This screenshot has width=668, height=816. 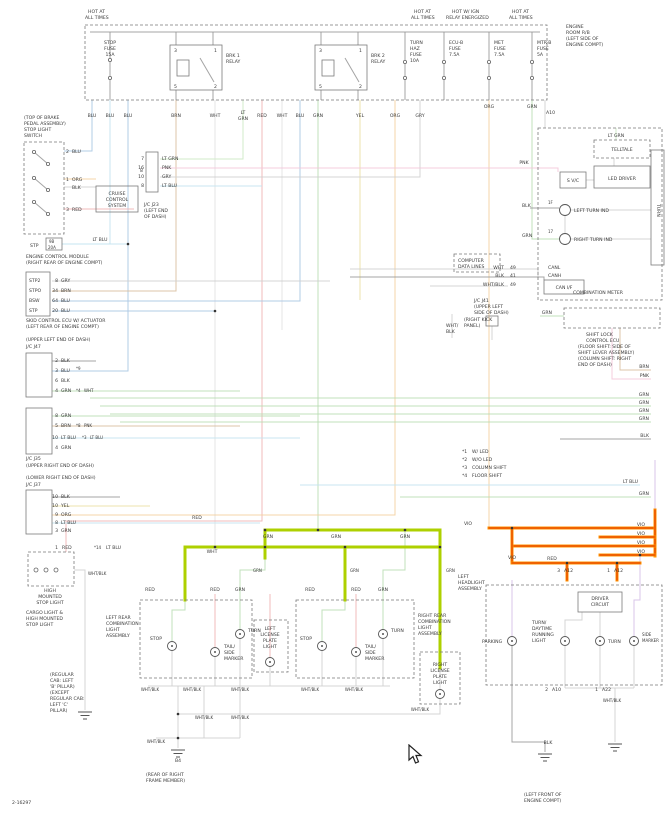 I want to click on diagram-label: 7.5A, so click(x=499, y=55).